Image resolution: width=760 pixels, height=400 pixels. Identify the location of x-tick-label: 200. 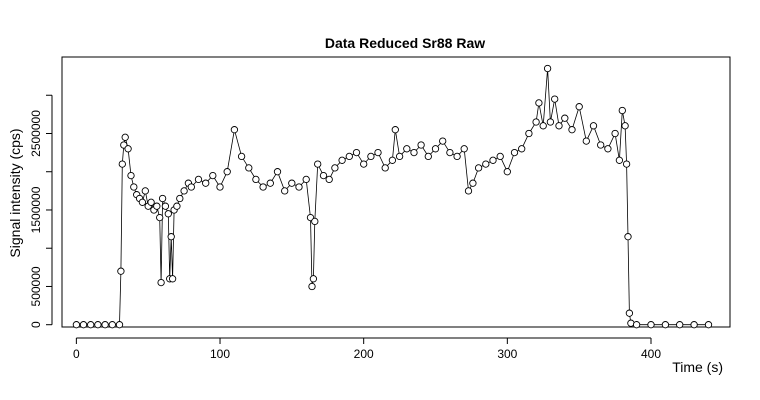
(364, 354).